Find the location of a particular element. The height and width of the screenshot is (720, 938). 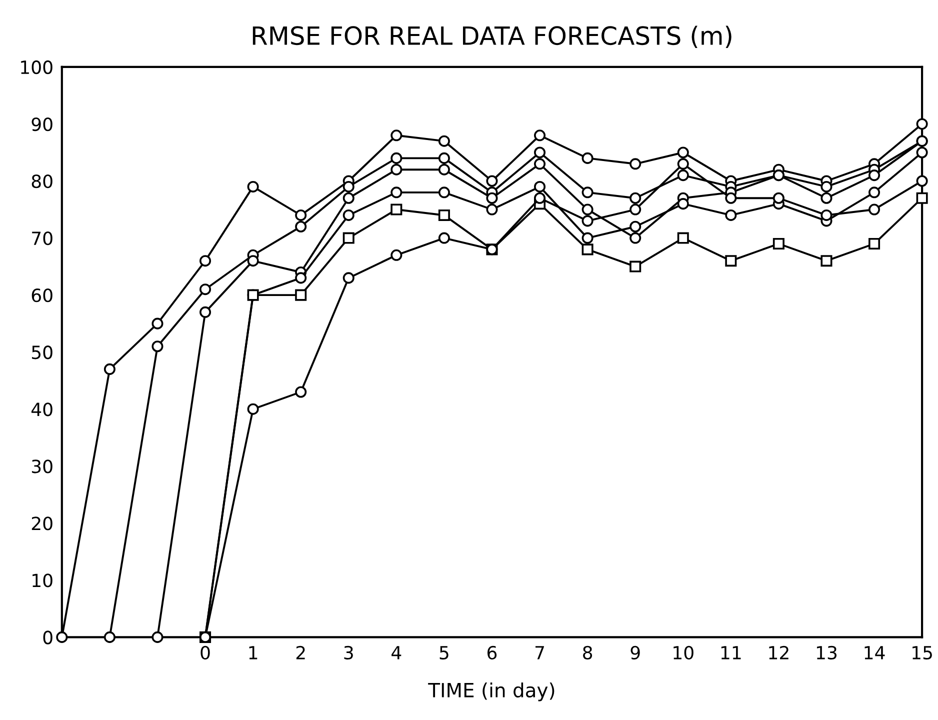

chart-title: RMSE FOR REAL DATA FORECASTS (m) is located at coordinates (492, 37).